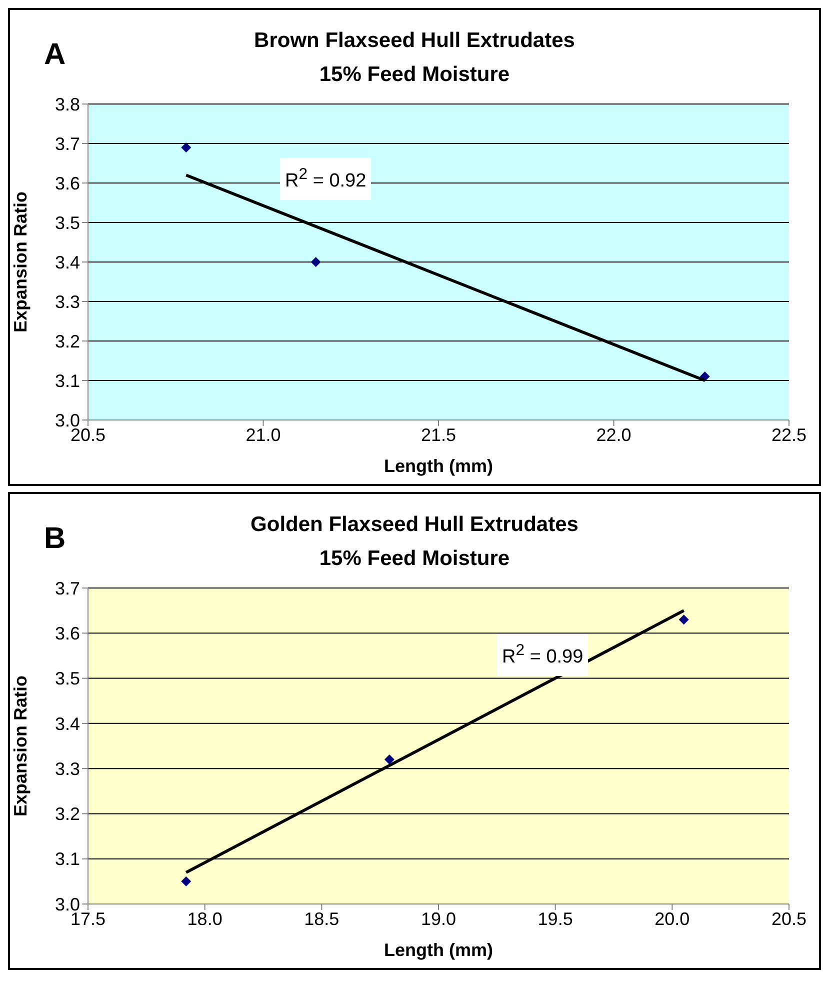 This screenshot has width=823, height=984. Describe the element at coordinates (438, 918) in the screenshot. I see `x-tick-label: 19.0` at that location.